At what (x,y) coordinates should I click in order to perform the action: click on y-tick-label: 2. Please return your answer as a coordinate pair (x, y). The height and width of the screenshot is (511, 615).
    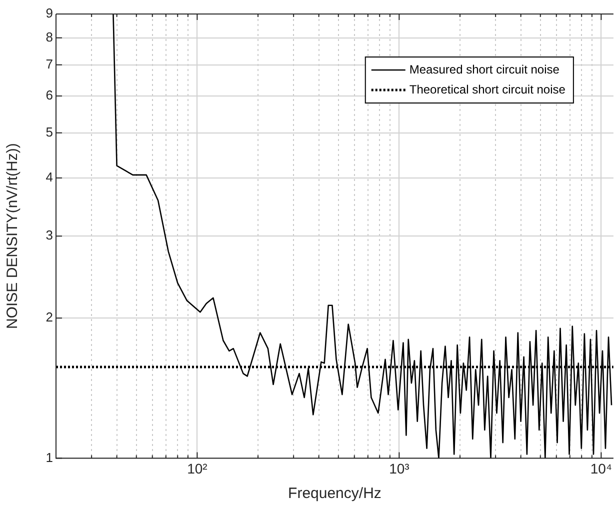
    Looking at the image, I should click on (49, 317).